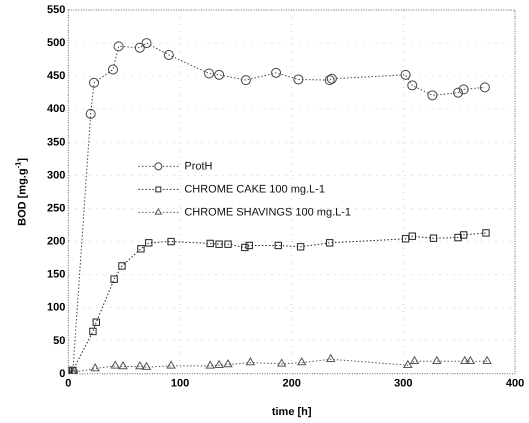 The width and height of the screenshot is (529, 423). What do you see at coordinates (268, 212) in the screenshot?
I see `legend-label: CHROME SHAVINGS 100 mg.L-1` at bounding box center [268, 212].